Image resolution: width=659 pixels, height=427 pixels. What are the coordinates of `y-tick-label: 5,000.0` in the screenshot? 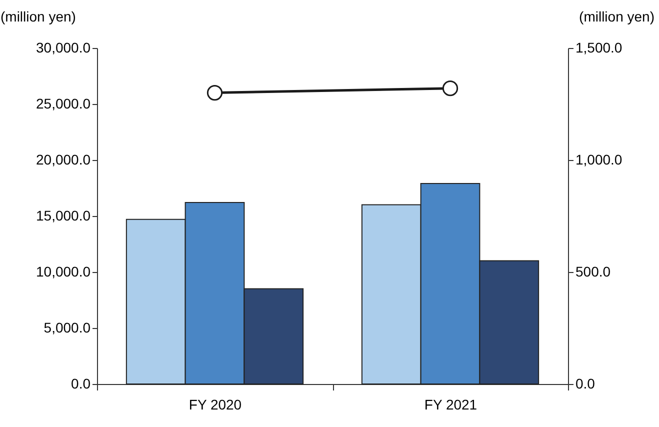 It's located at (67, 328).